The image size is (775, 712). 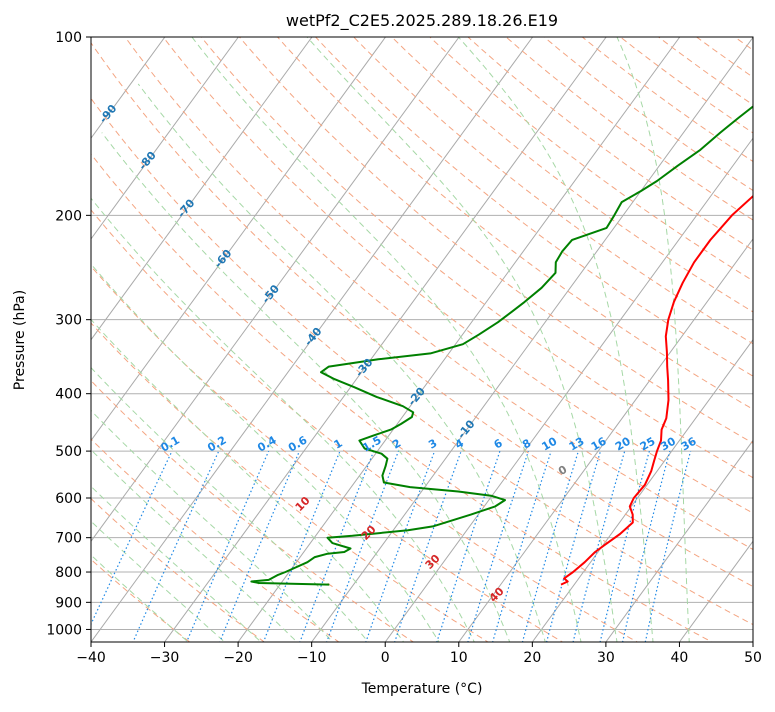 I want to click on y-axis-label: Pressure (hPa), so click(x=20, y=340).